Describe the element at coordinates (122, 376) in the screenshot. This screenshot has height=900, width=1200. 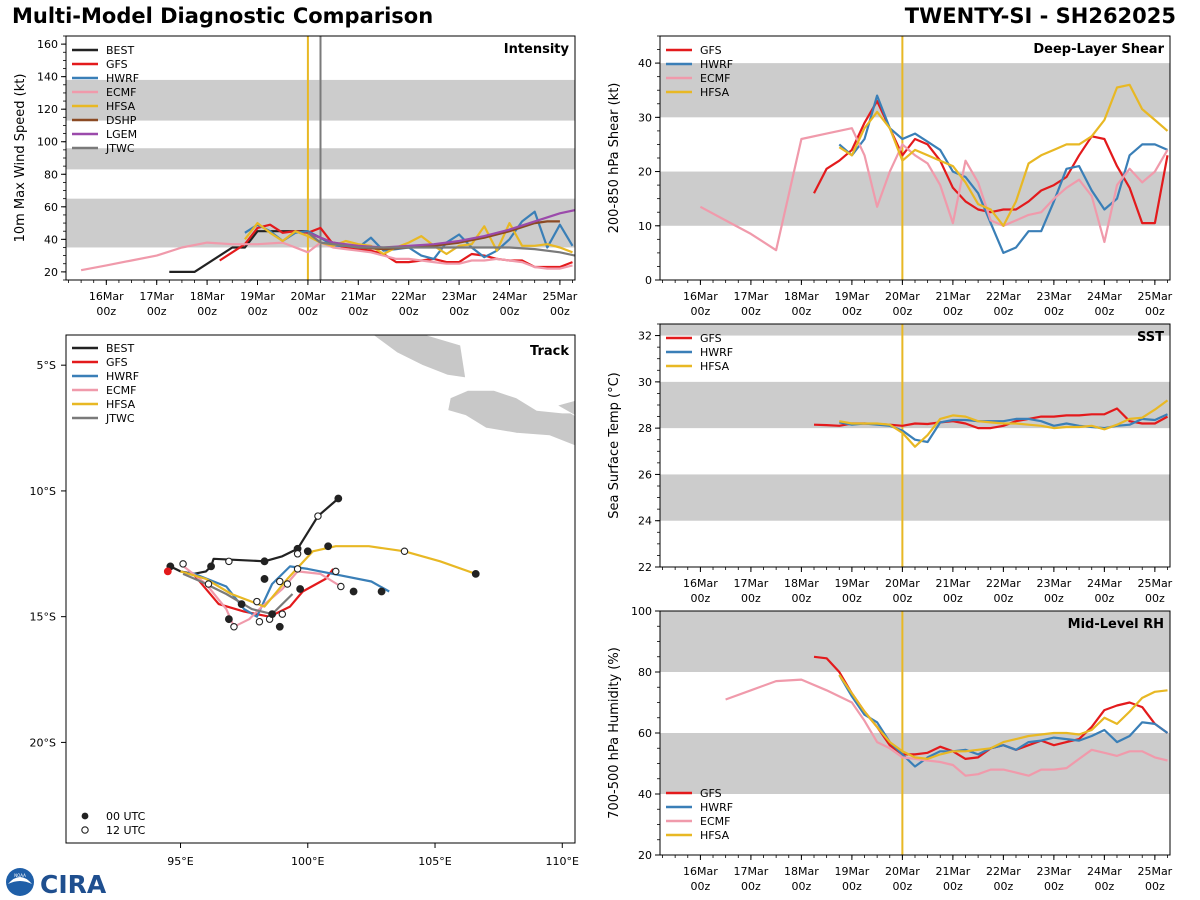
I see `track-legend-label-hwrf: HWRF` at that location.